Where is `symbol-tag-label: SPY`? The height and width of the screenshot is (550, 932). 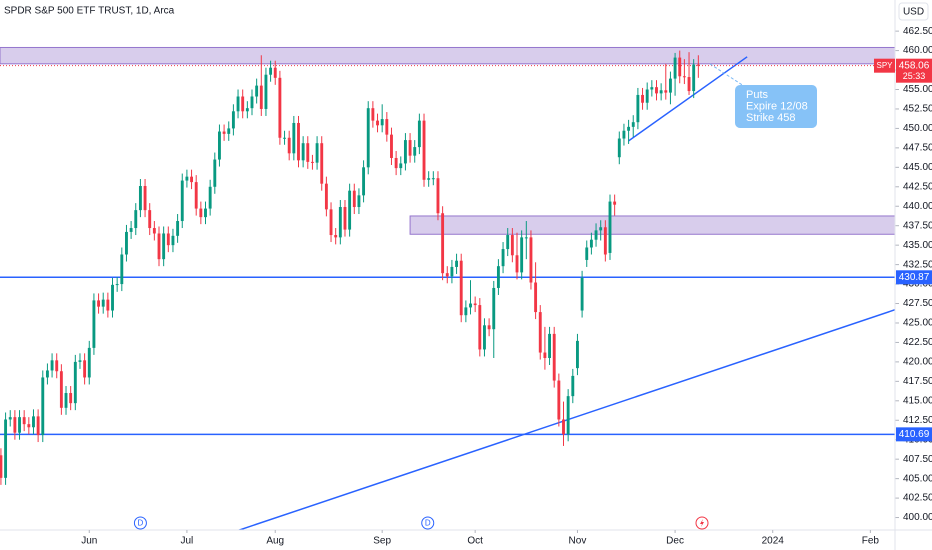
symbol-tag-label: SPY is located at coordinates (884, 65).